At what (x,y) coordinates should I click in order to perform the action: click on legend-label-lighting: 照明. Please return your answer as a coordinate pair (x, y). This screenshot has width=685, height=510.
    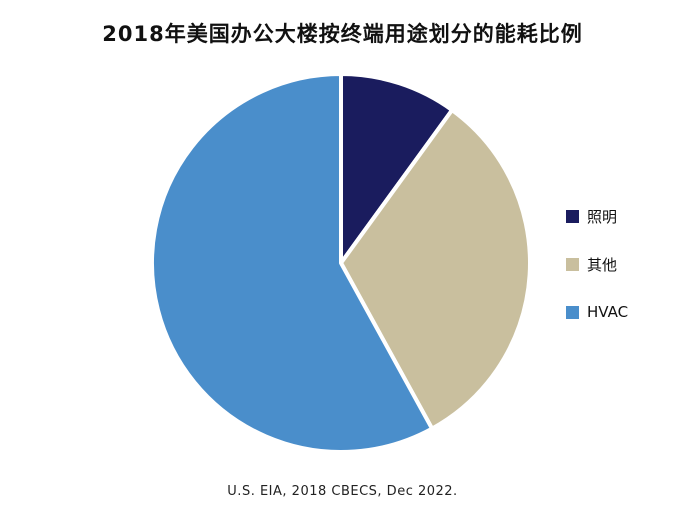
    Looking at the image, I should click on (602, 216).